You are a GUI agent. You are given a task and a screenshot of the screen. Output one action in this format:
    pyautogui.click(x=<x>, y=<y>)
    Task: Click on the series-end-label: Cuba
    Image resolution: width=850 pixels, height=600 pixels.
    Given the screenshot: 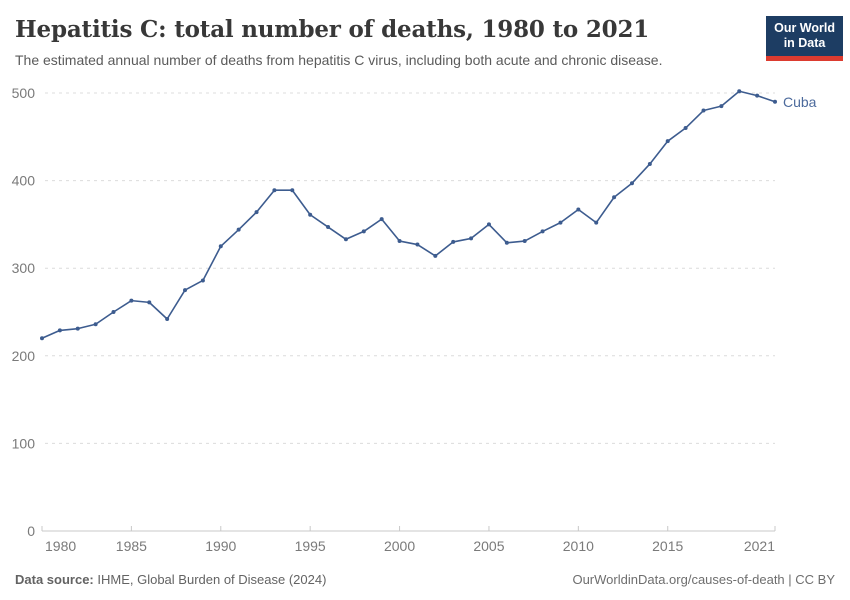 What is the action you would take?
    pyautogui.click(x=800, y=102)
    